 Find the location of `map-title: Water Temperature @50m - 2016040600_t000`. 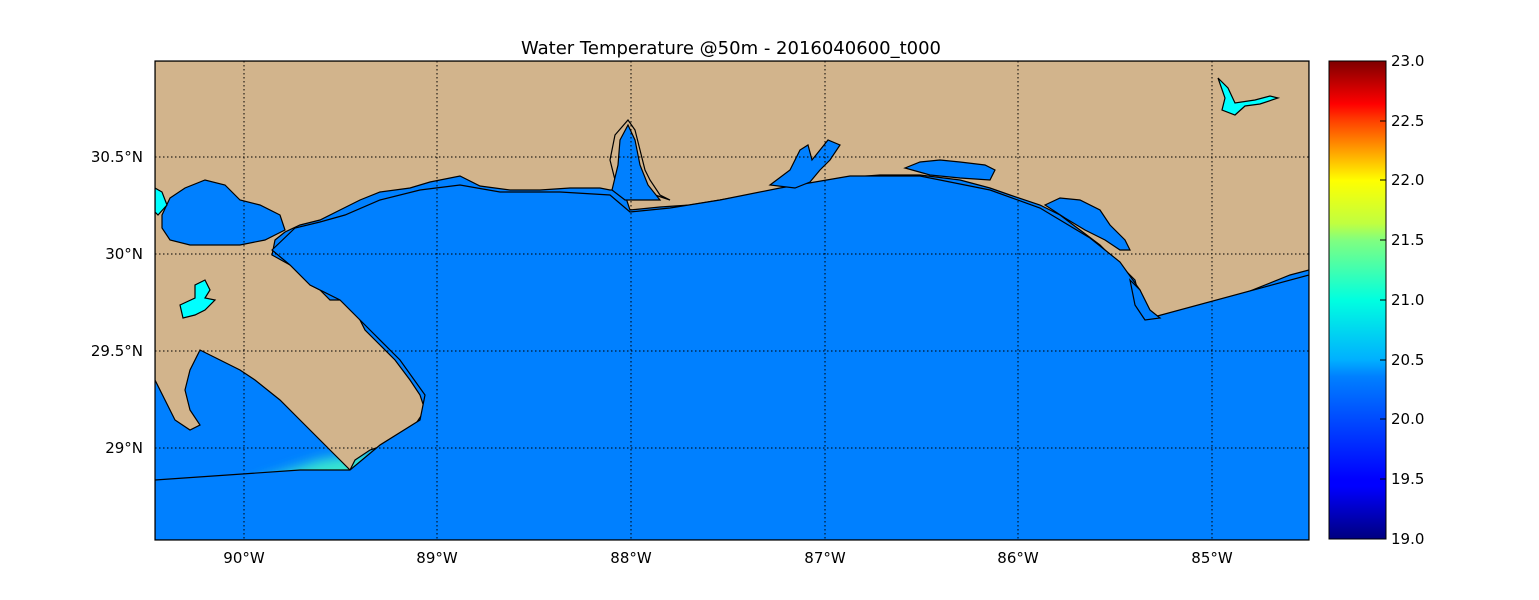

map-title: Water Temperature @50m - 2016040600_t000 is located at coordinates (731, 48).